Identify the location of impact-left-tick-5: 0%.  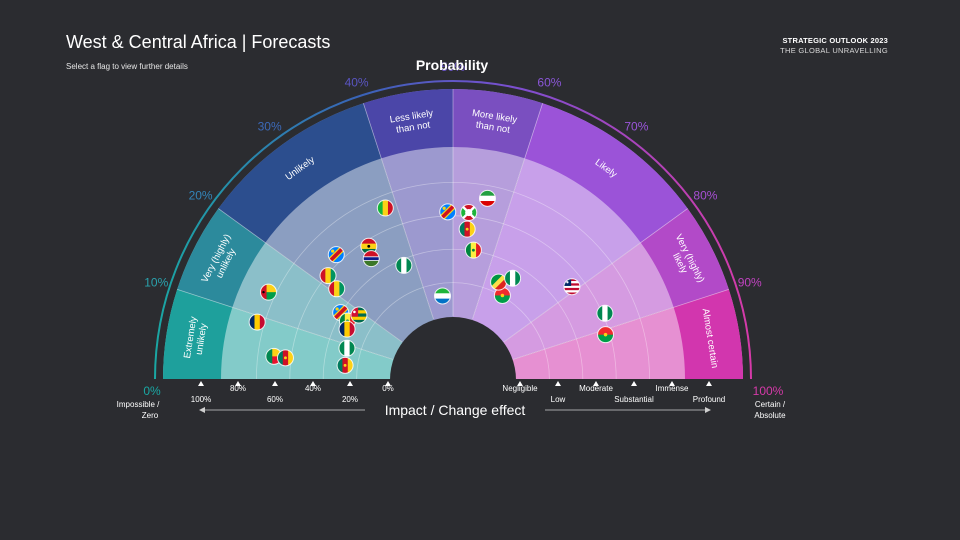
(388, 388).